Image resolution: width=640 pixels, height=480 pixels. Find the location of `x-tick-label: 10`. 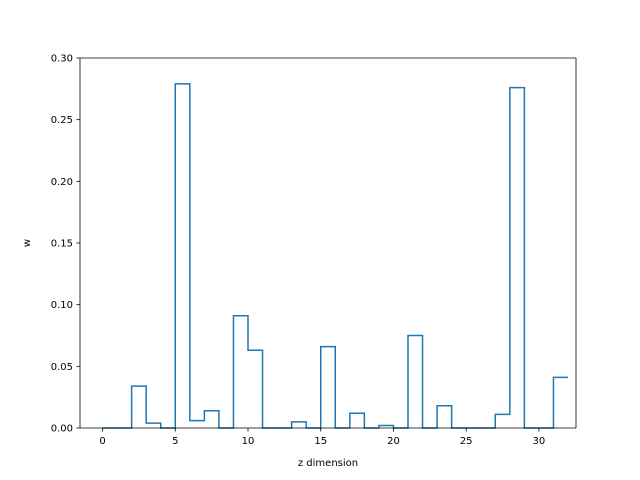

x-tick-label: 10 is located at coordinates (248, 441).